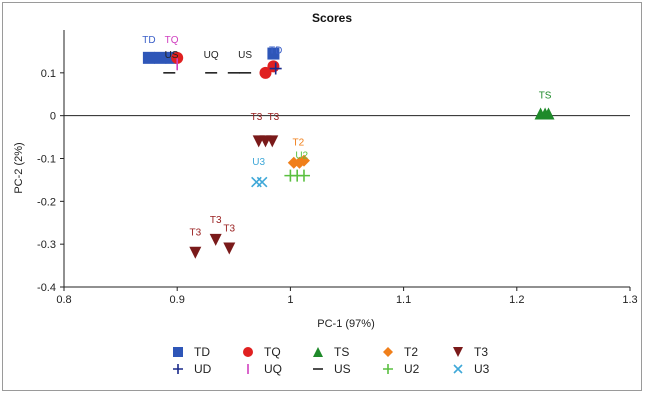  Describe the element at coordinates (258, 162) in the screenshot. I see `point-label: U3` at that location.